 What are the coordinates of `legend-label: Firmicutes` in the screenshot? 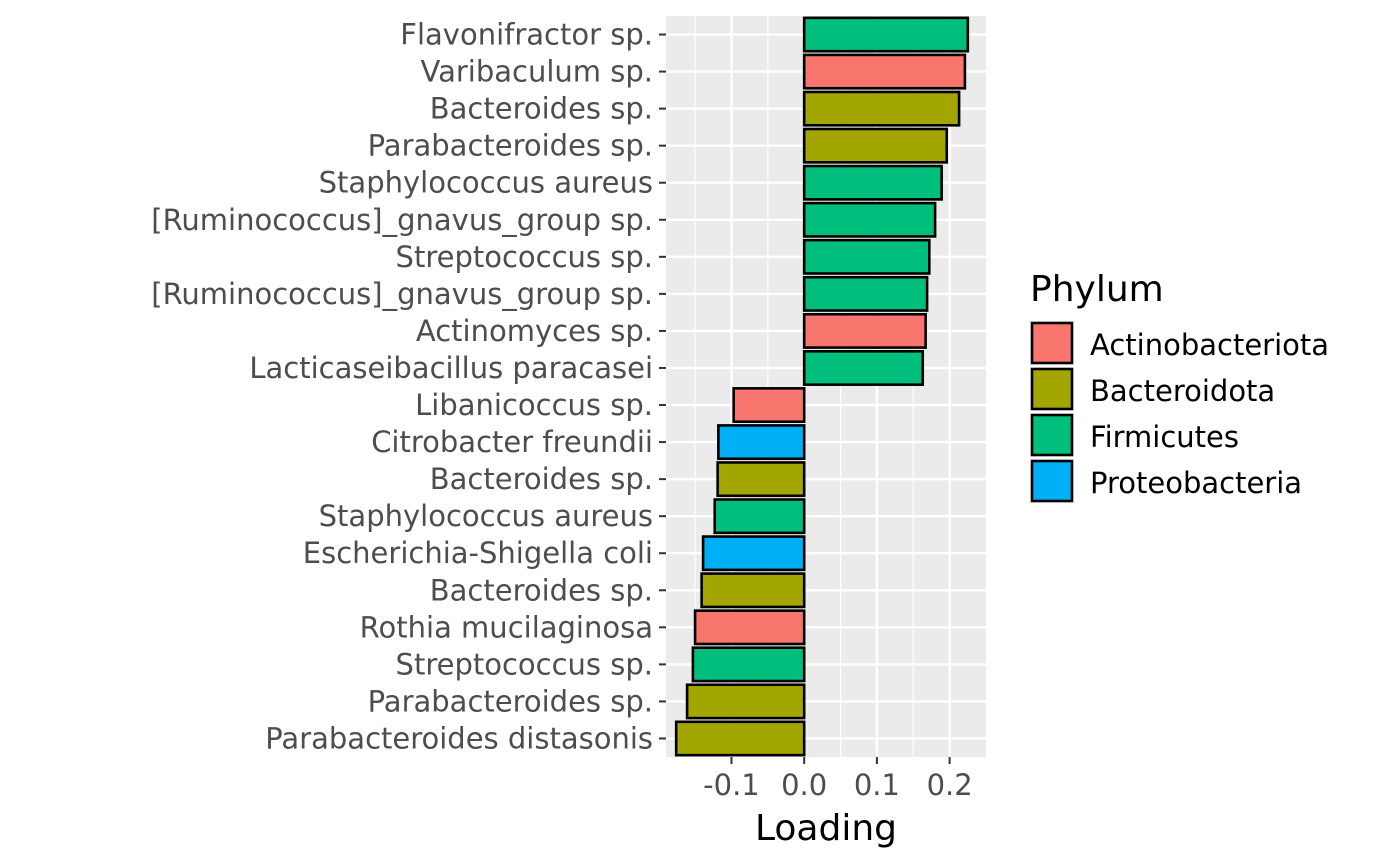 It's located at (1164, 437).